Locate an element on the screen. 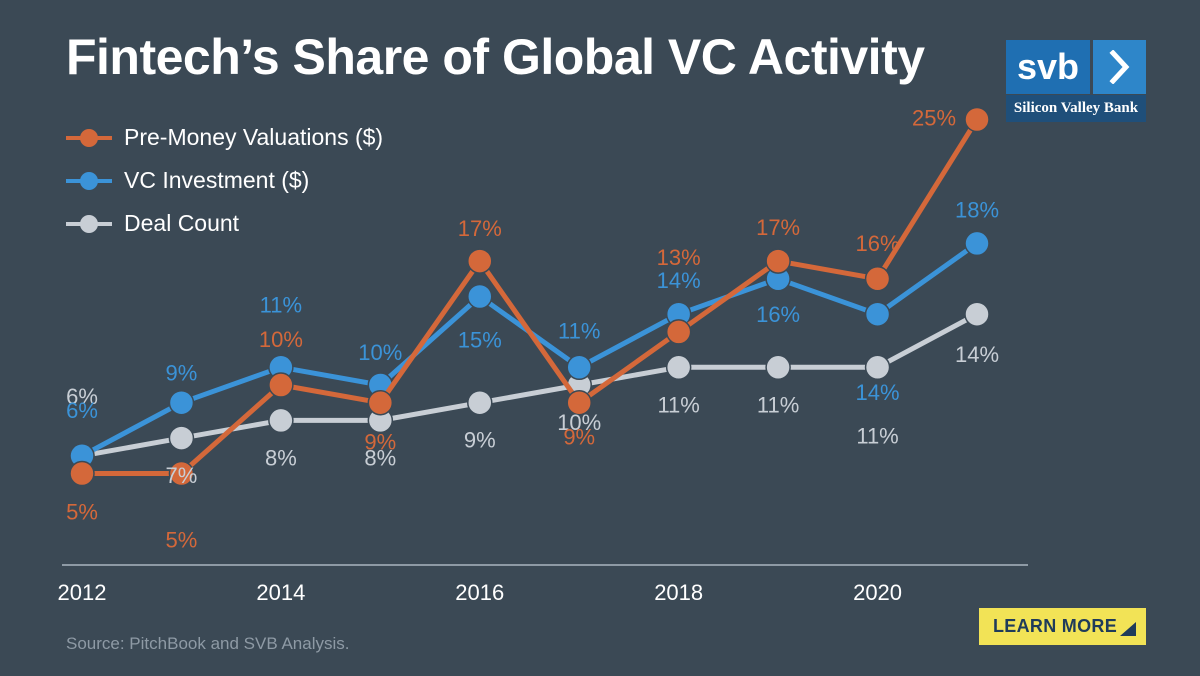 The image size is (1200, 676). data-label-deal_count-2013: 7% is located at coordinates (182, 475).